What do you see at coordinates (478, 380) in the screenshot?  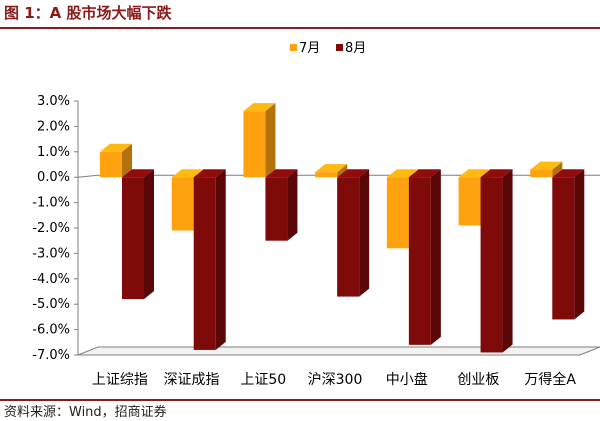 I see `x-category-label: 创业板` at bounding box center [478, 380].